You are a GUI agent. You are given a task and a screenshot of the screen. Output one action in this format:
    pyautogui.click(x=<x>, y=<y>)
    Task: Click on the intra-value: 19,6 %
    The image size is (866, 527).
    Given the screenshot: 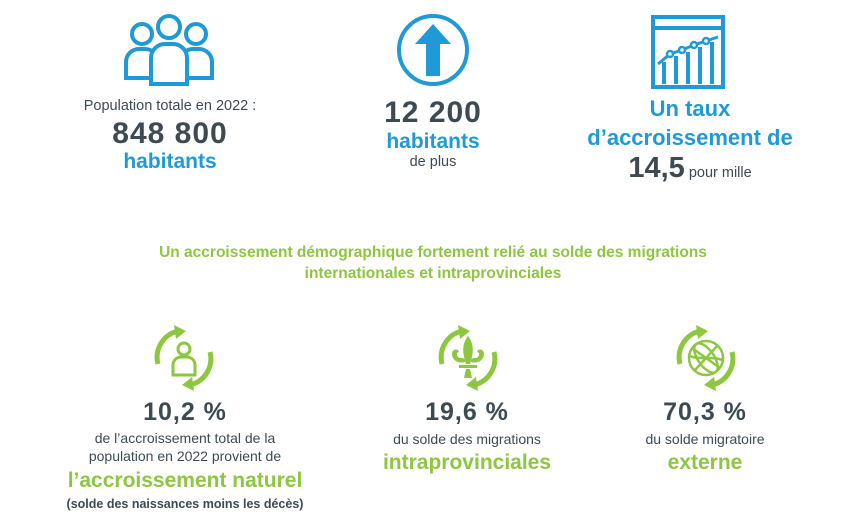 What is the action you would take?
    pyautogui.click(x=467, y=412)
    